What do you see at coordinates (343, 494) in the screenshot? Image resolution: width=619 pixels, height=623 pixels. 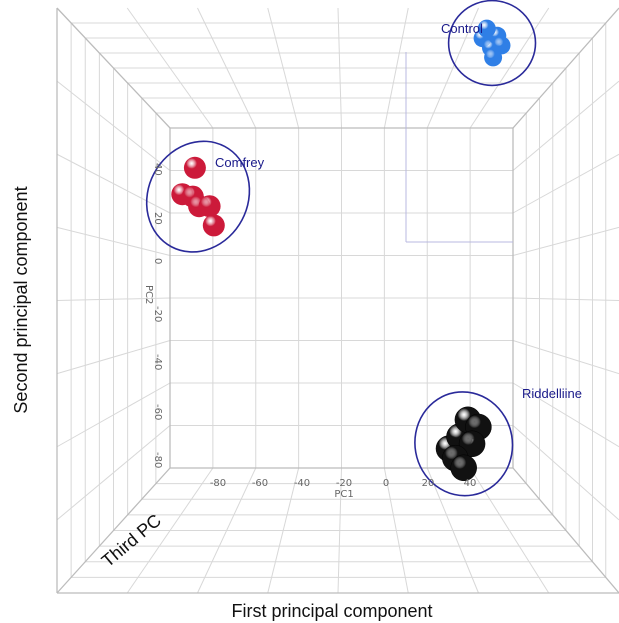 I see `inner-x-axis-label: PC1` at bounding box center [343, 494].